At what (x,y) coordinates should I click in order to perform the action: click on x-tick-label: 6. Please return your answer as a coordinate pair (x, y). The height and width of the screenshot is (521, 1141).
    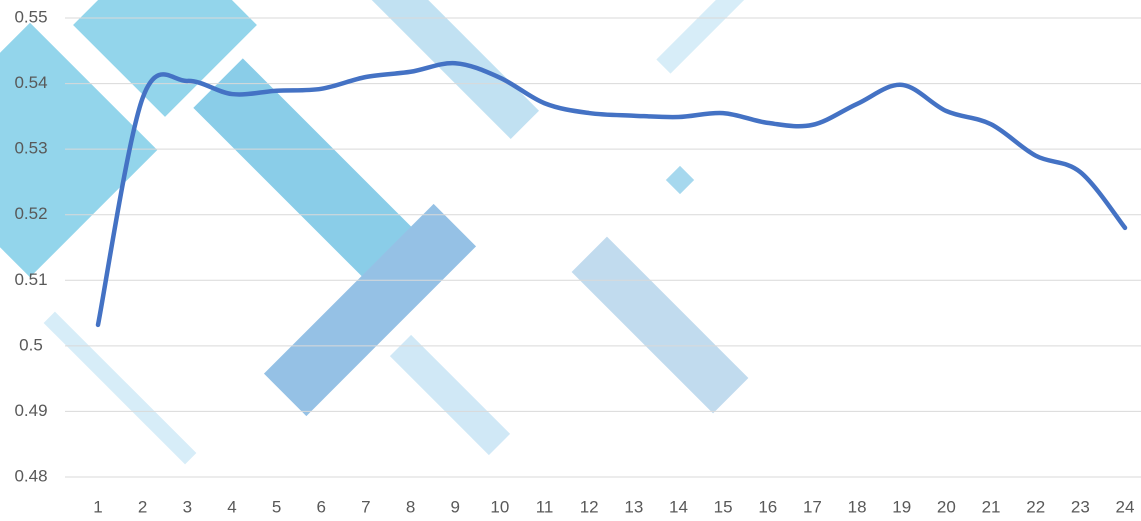
    Looking at the image, I should click on (321, 506).